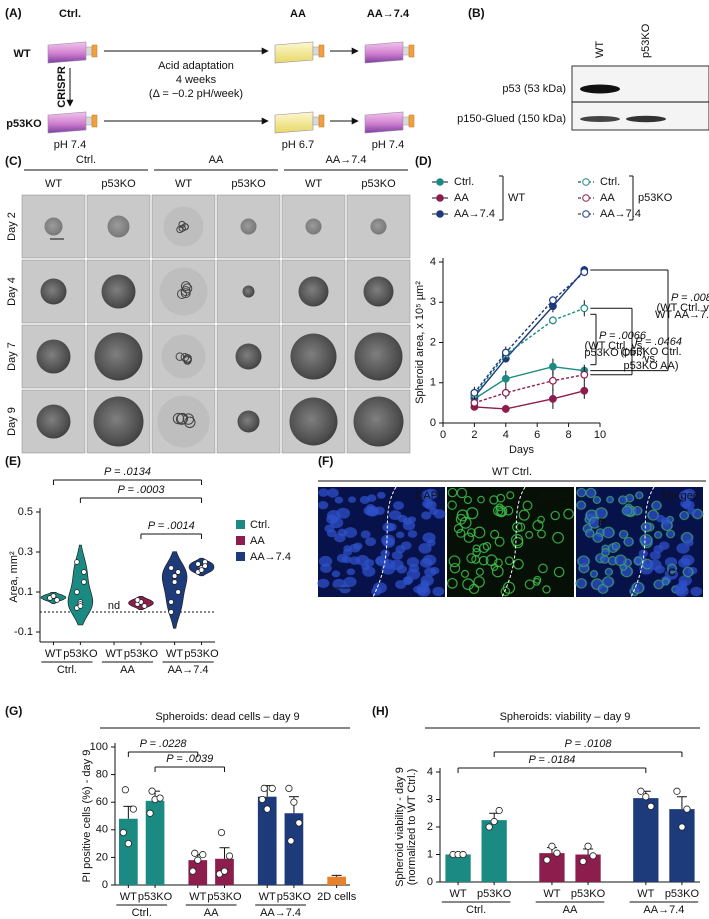 This screenshot has height=919, width=709. Describe the element at coordinates (21, 54) in the screenshot. I see `row-label: WT` at that location.